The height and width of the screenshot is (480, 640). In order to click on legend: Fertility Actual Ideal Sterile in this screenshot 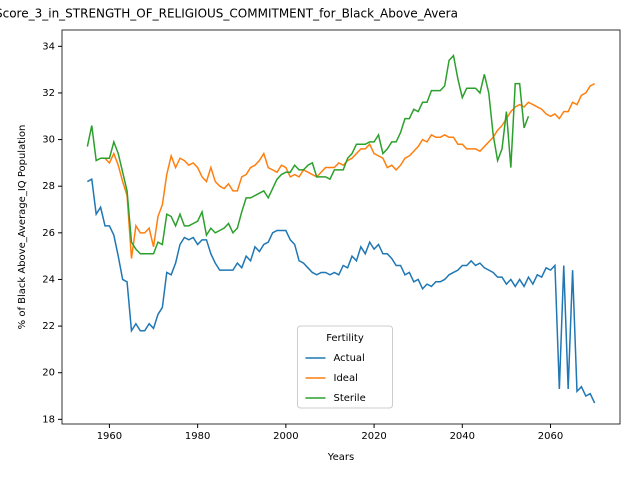, I will do `click(345, 367)`.